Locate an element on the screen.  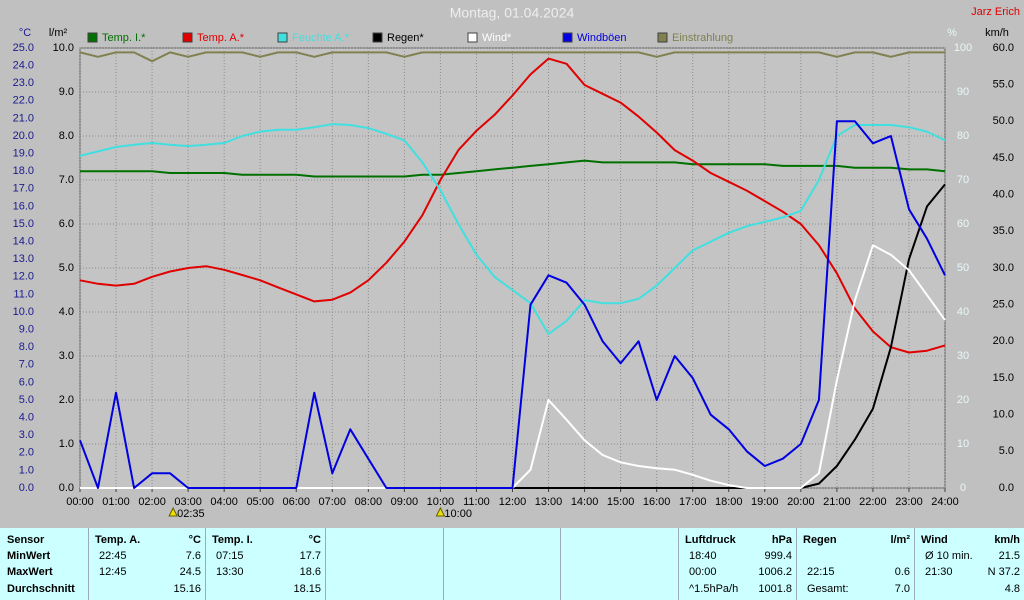
x-tick-label: 14:00 is located at coordinates (585, 502).